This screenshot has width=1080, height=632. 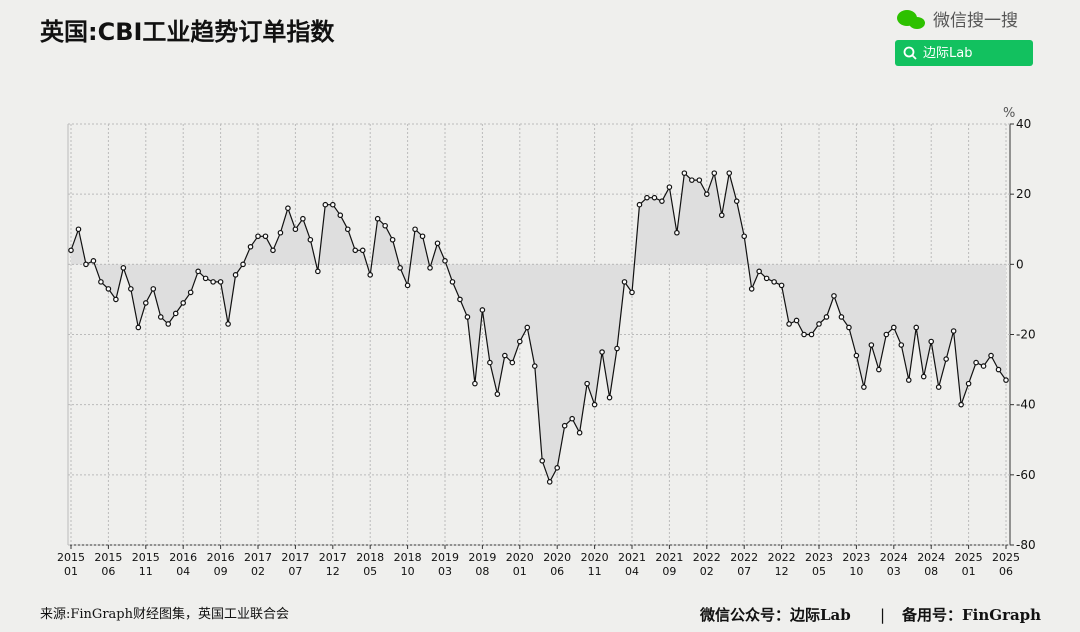 I want to click on search-button-text: 边际Lab, so click(x=947, y=53).